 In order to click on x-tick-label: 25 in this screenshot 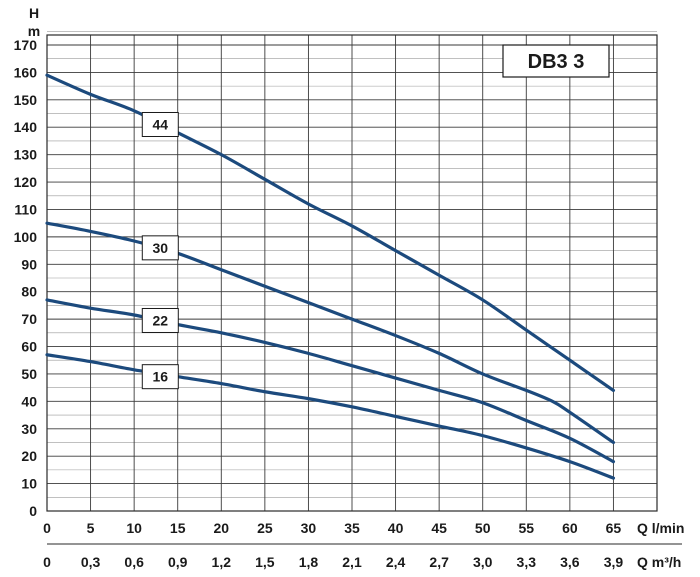, I will do `click(265, 528)`.